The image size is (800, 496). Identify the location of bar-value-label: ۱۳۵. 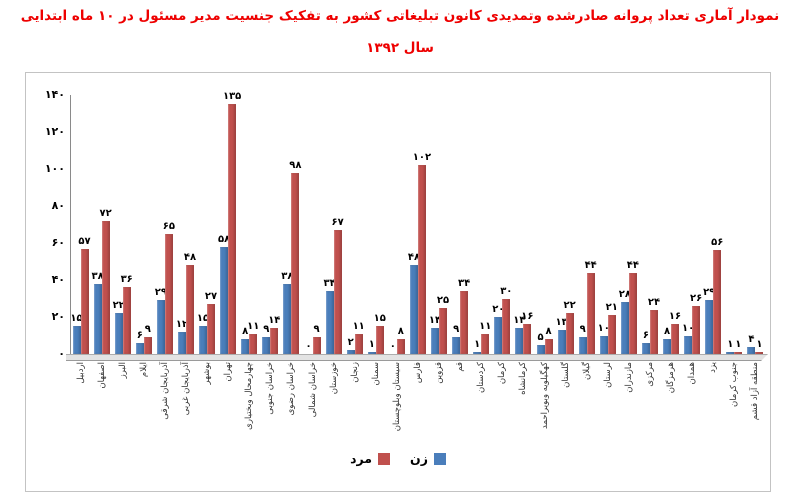
(232, 97).